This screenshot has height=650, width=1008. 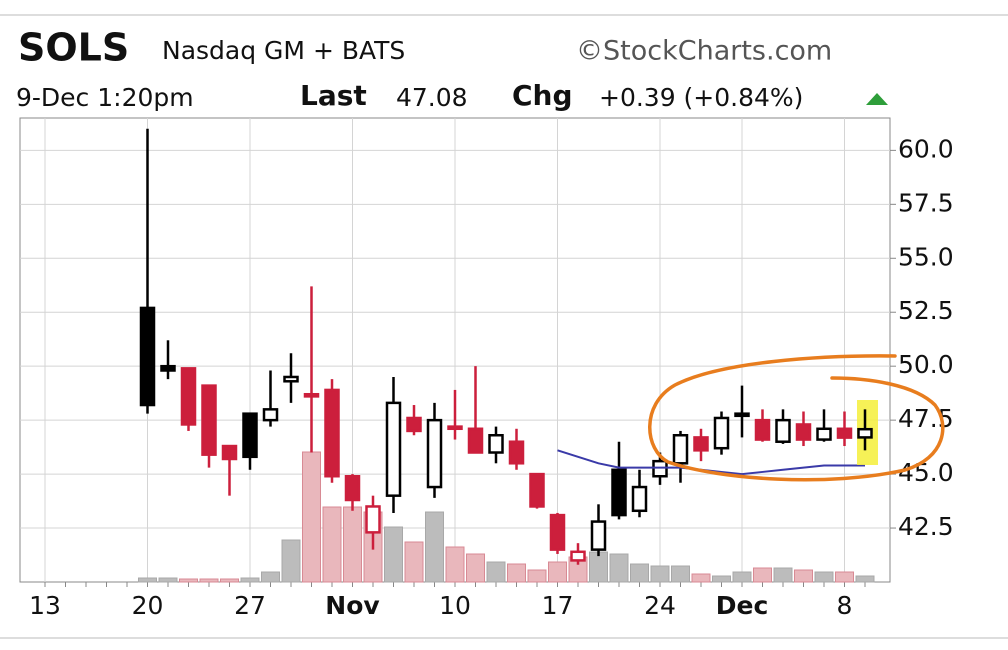 I want to click on source: ©StockCharts.com, so click(x=704, y=51).